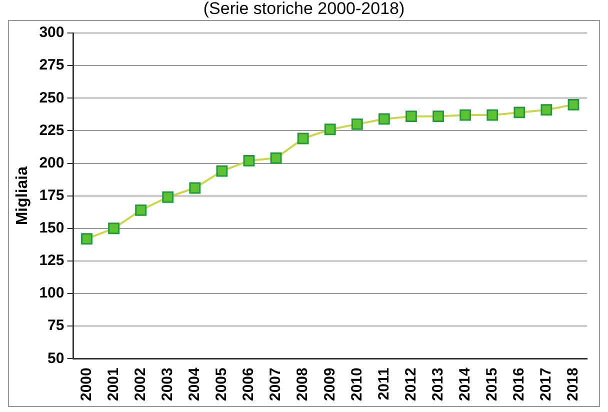 Image resolution: width=608 pixels, height=412 pixels. I want to click on x-tick-label: 2007, so click(275, 385).